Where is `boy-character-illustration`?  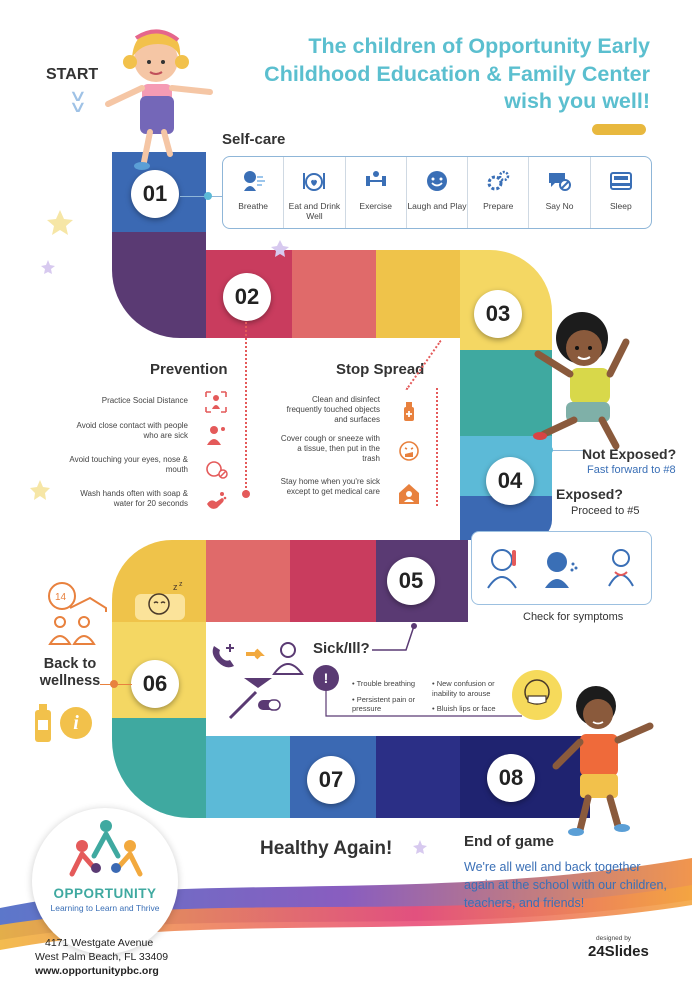 boy-character-illustration is located at coordinates (581, 381).